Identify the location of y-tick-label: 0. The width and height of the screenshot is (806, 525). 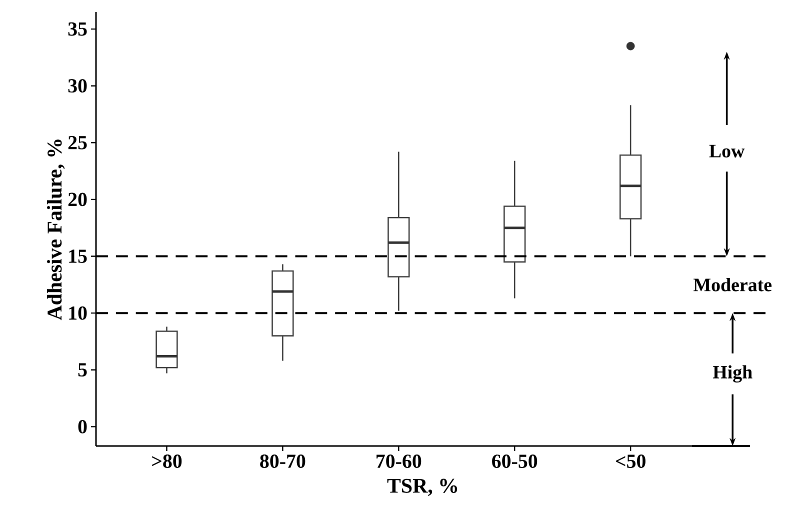
(82, 427).